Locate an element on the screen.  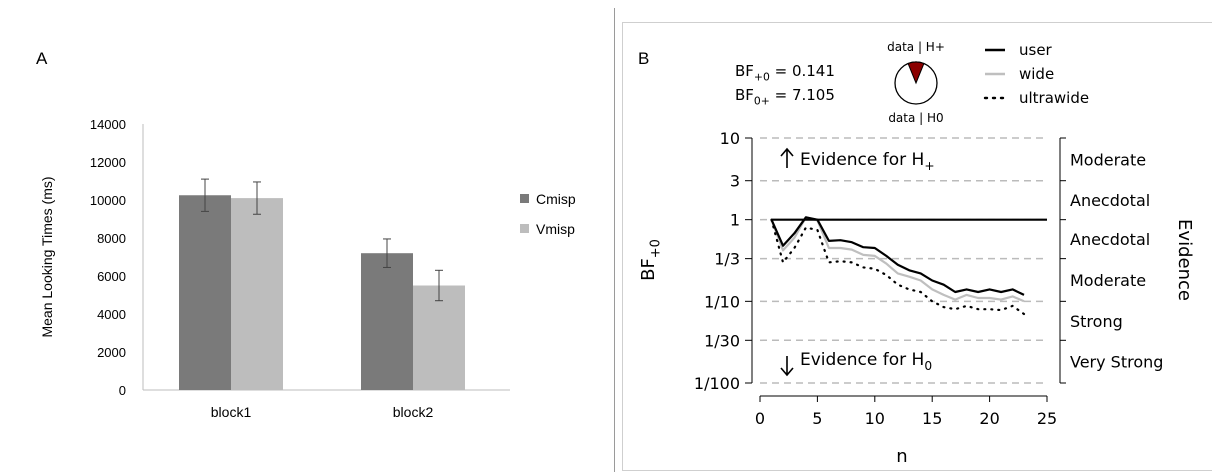
y-tick-label-b: 1/3 is located at coordinates (727, 259).